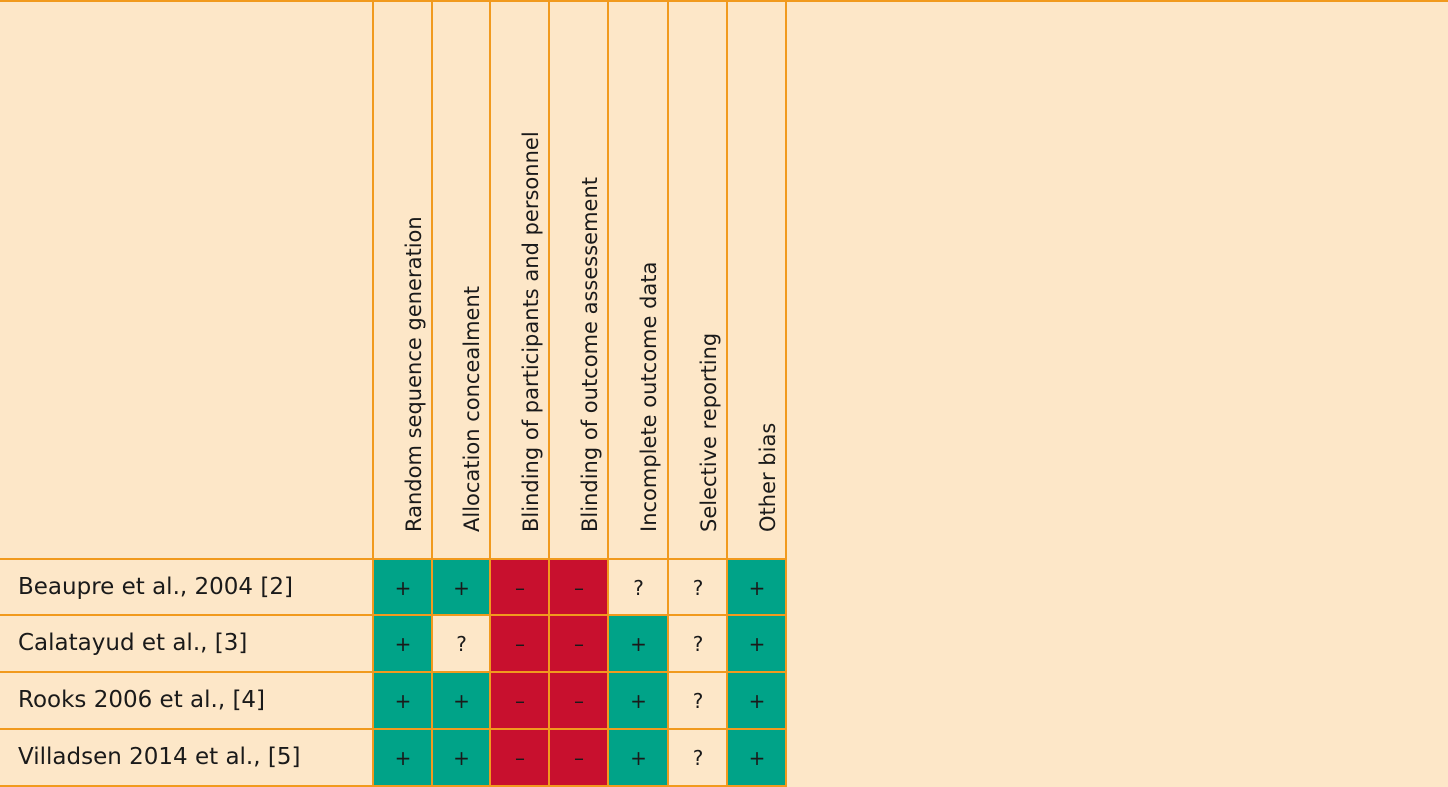 Image resolution: width=1448 pixels, height=787 pixels. I want to click on domain-header: Selective reporting, so click(697, 281).